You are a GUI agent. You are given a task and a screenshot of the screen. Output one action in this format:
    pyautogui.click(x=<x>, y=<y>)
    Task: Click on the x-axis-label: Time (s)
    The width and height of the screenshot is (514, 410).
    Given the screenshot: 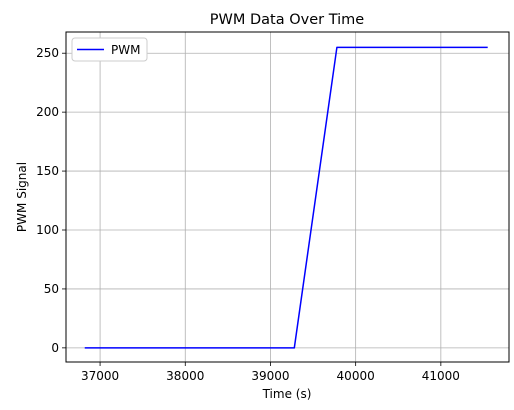 What is the action you would take?
    pyautogui.click(x=287, y=394)
    